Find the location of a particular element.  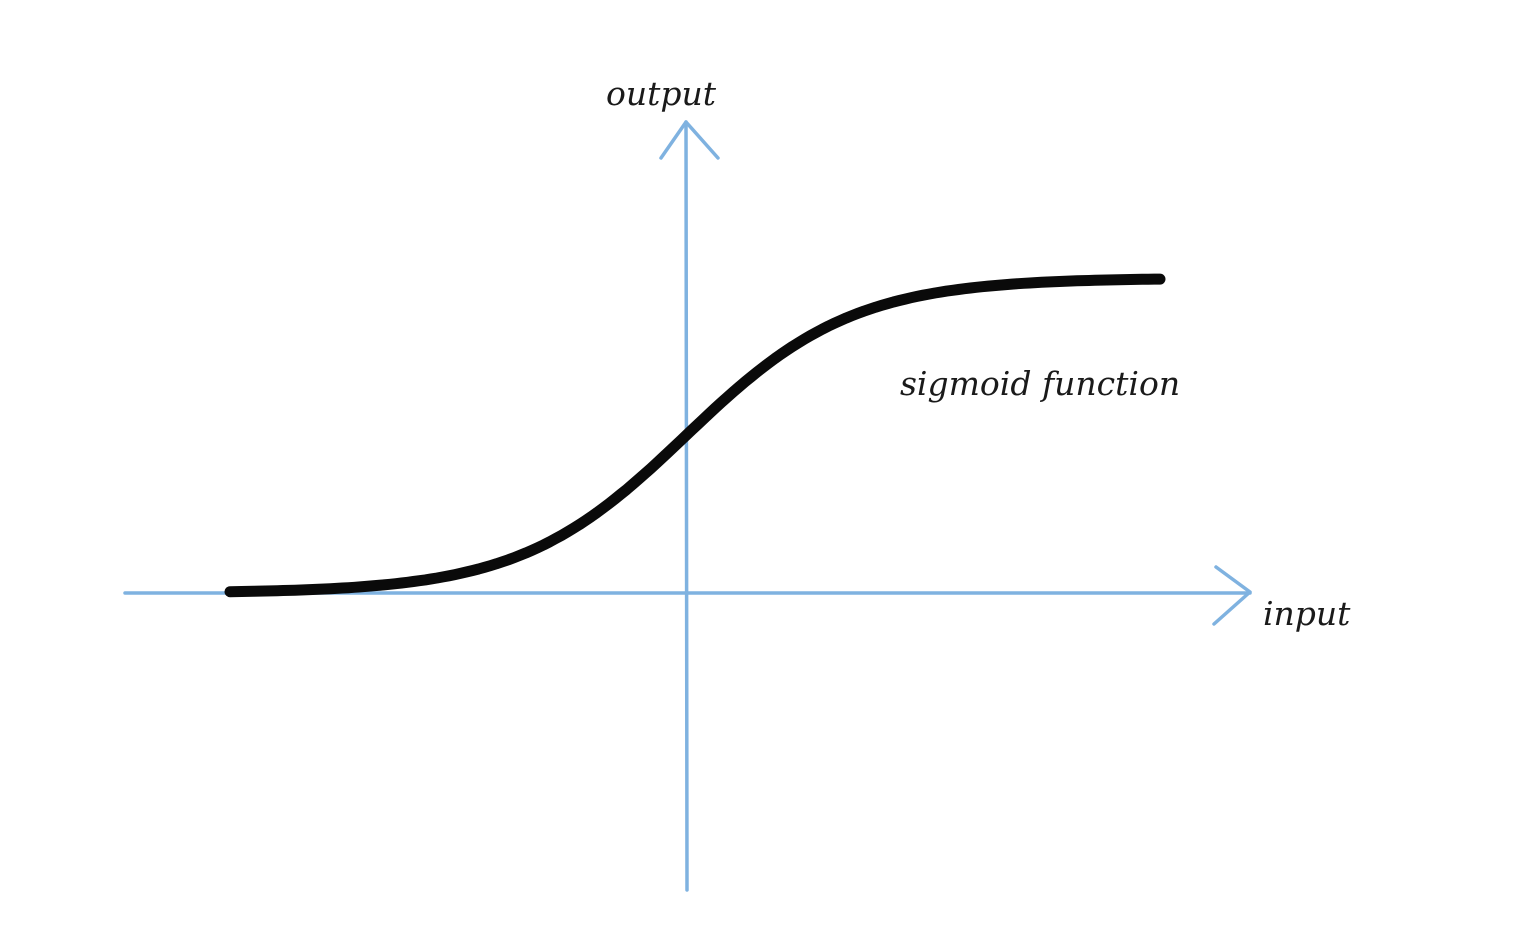

y-axis is located at coordinates (689, 506).